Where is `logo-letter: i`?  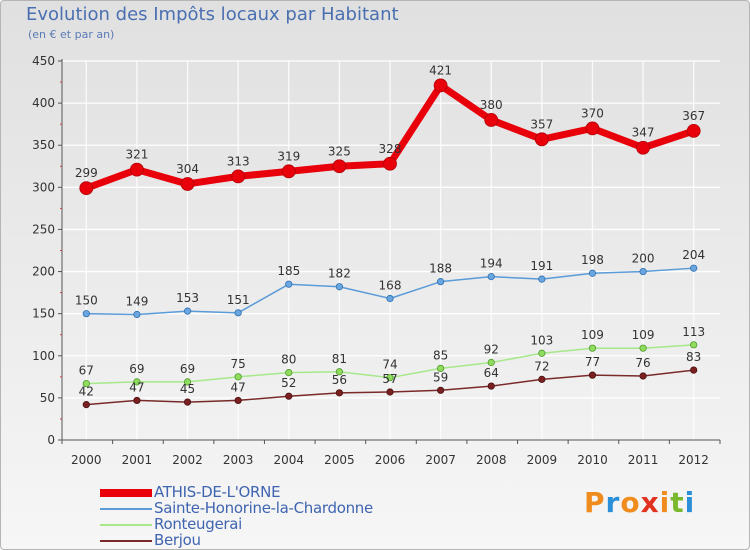
logo-letter: i is located at coordinates (690, 502).